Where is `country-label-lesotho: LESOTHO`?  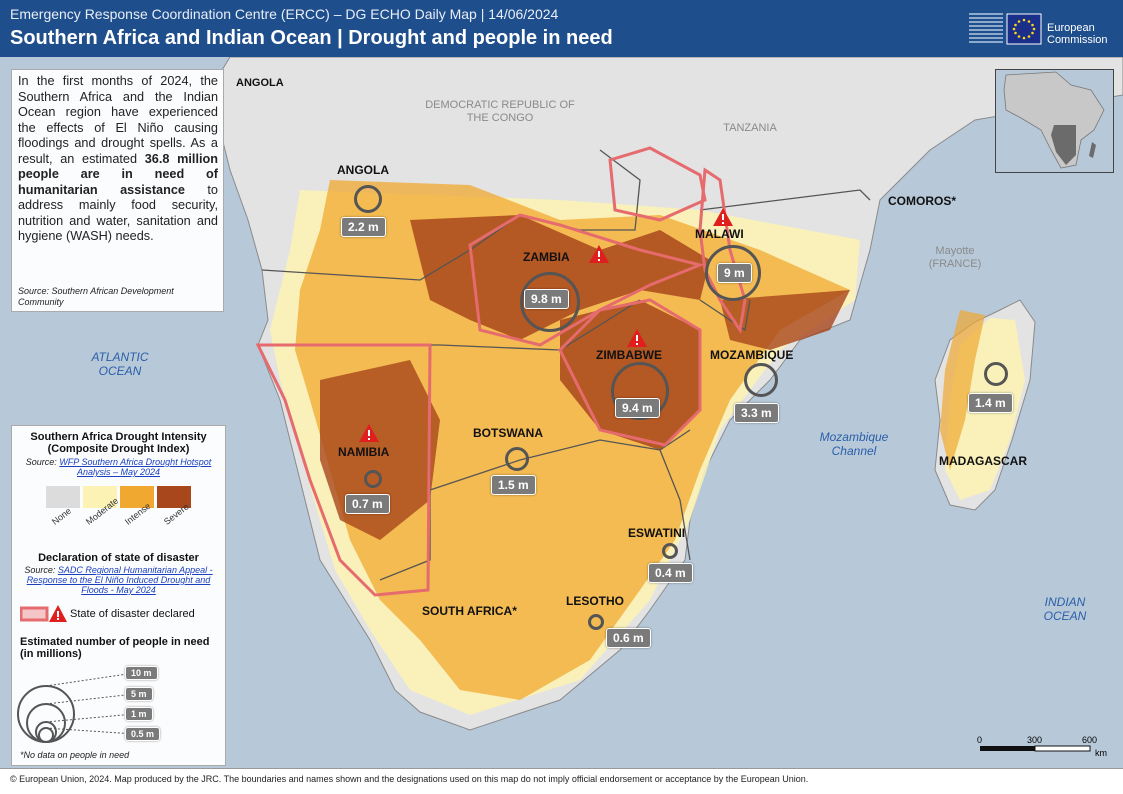 country-label-lesotho: LESOTHO is located at coordinates (595, 601).